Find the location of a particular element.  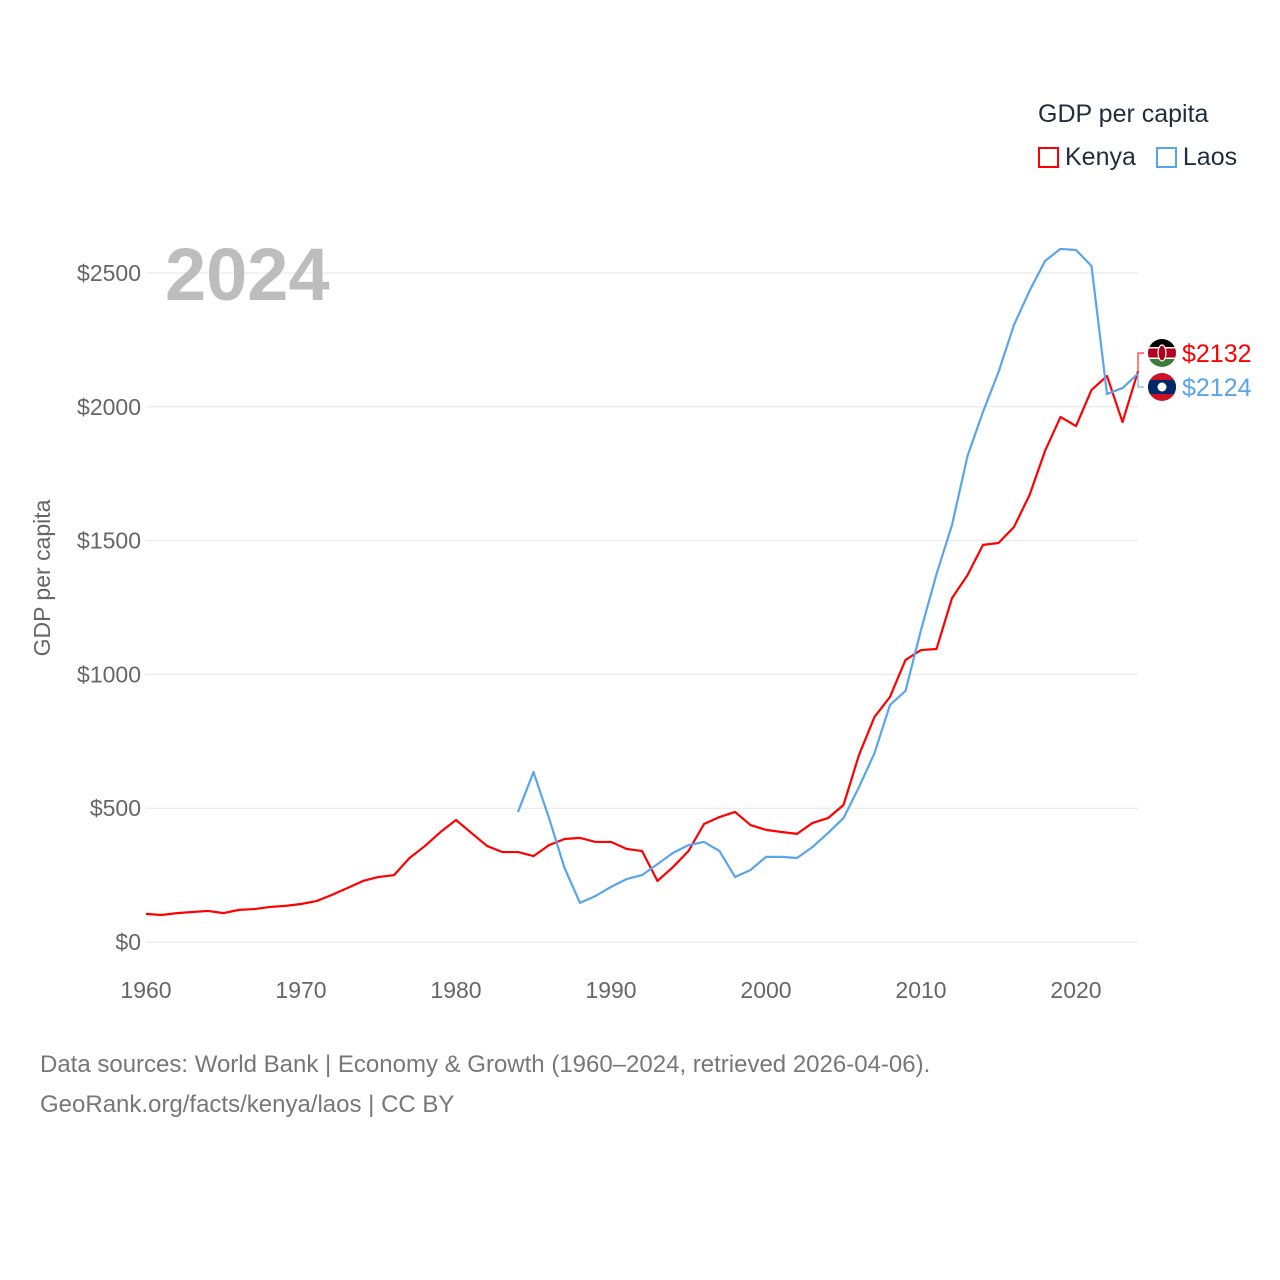

legend-swatch-kenya is located at coordinates (1048, 157).